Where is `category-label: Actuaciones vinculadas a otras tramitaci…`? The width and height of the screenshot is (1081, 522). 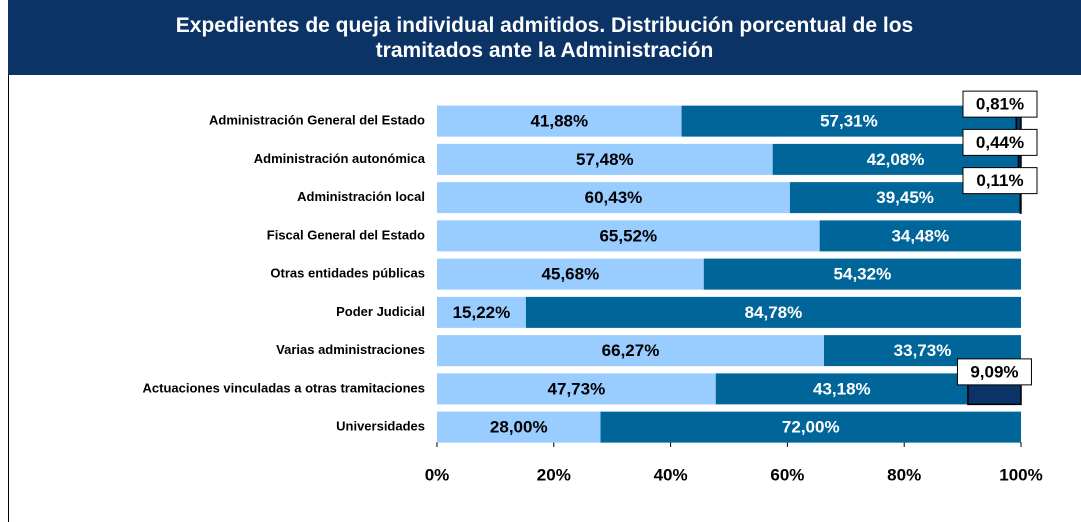
category-label: Actuaciones vinculadas a otras tramitaci… is located at coordinates (284, 387).